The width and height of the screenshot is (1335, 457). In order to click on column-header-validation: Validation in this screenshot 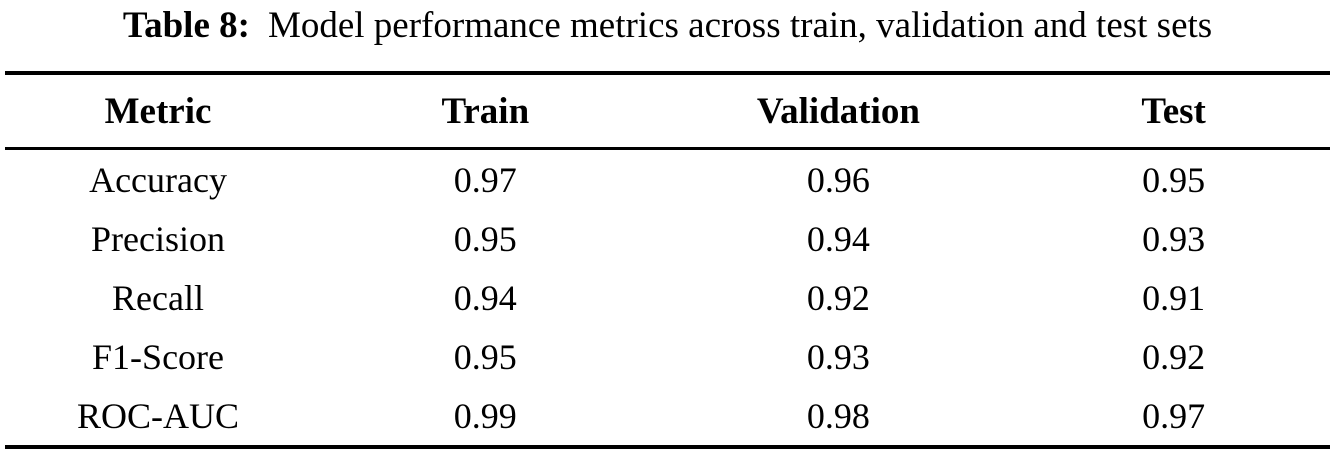, I will do `click(838, 111)`.